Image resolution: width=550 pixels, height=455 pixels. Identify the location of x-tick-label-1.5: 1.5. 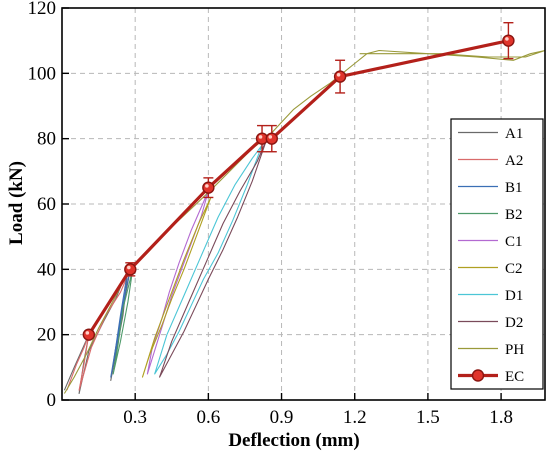
(428, 417).